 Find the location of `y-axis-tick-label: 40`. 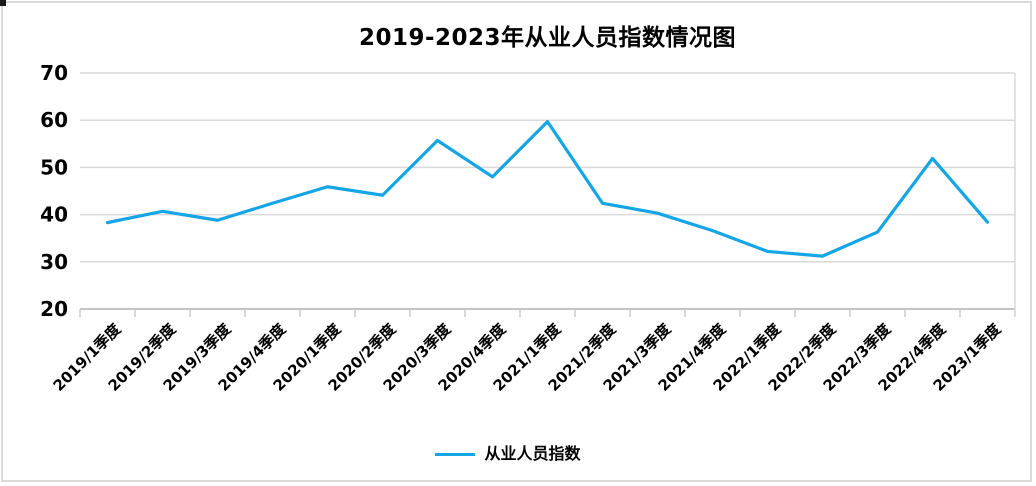

y-axis-tick-label: 40 is located at coordinates (54, 215).